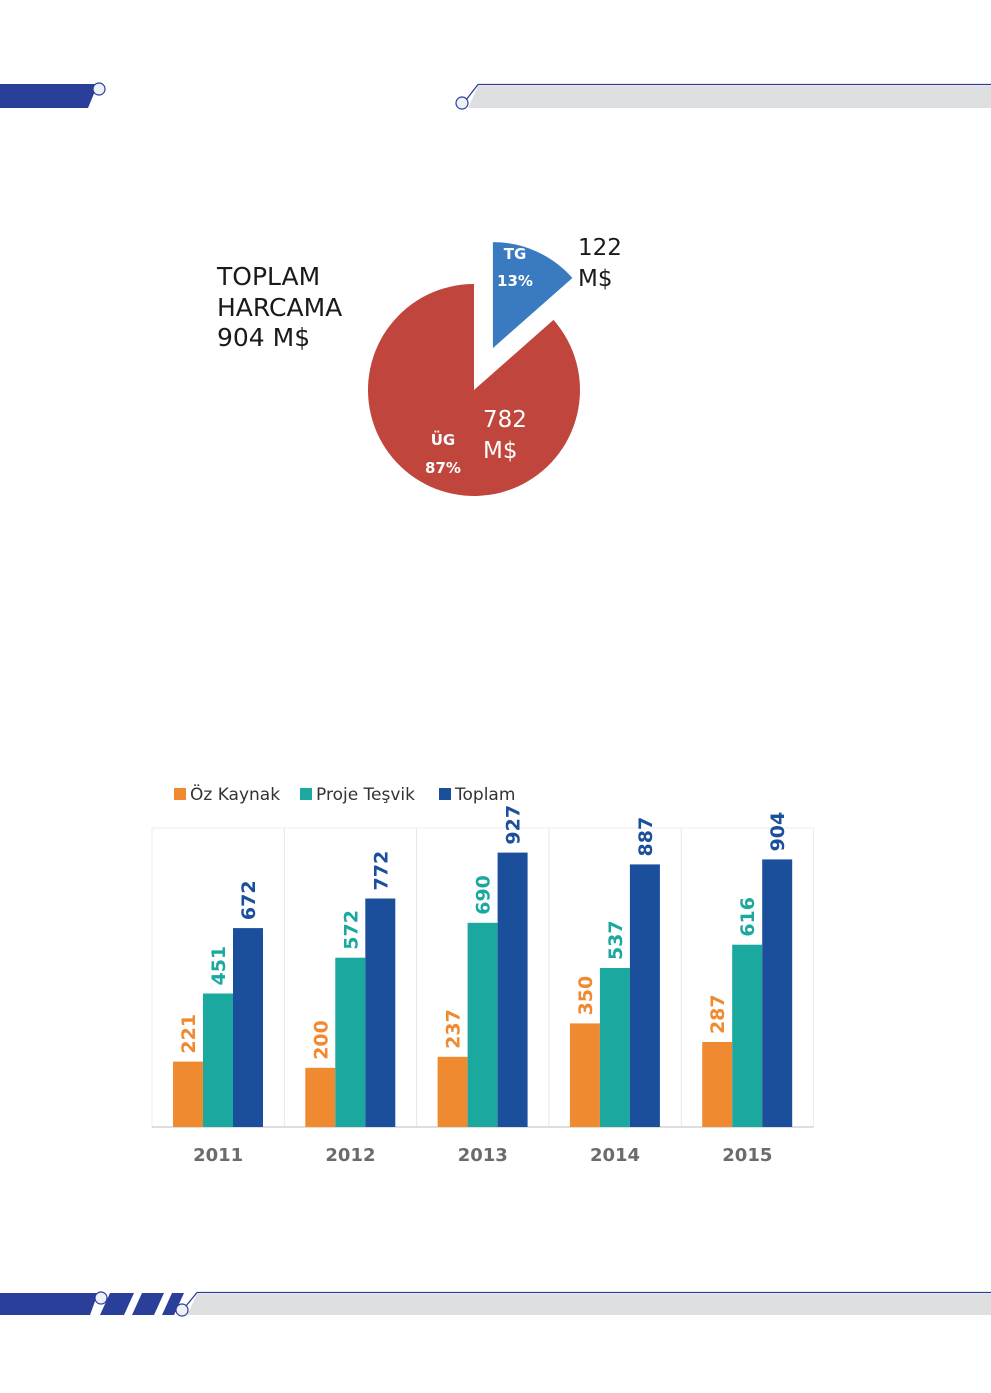 Image resolution: width=991 pixels, height=1393 pixels. I want to click on value-label-toplam-2013: 927, so click(514, 825).